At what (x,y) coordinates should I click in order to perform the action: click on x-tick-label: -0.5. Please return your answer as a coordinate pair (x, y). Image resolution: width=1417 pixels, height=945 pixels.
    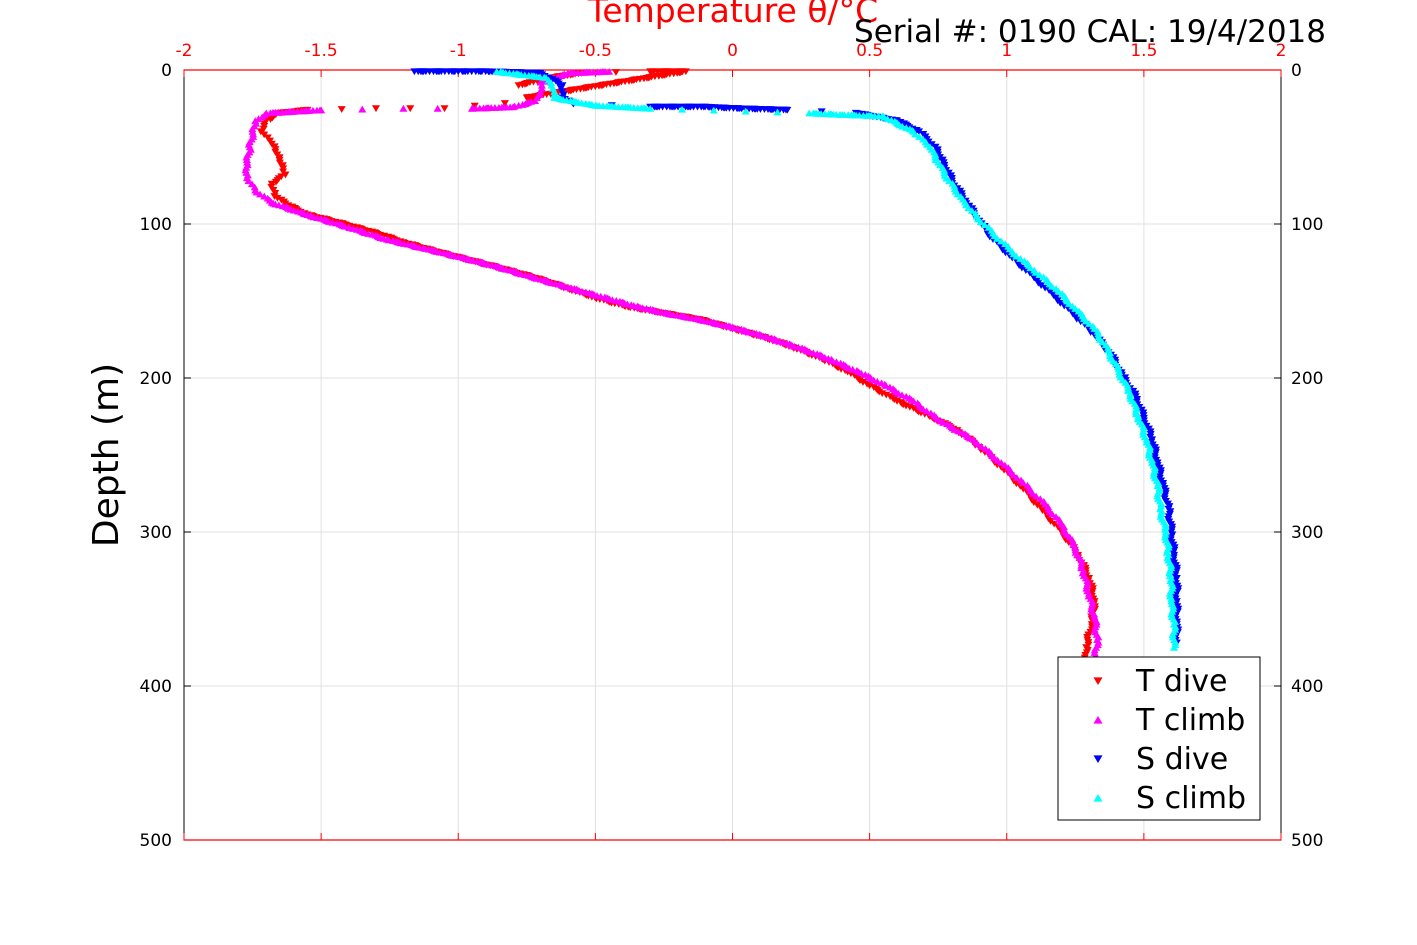
    Looking at the image, I should click on (595, 51).